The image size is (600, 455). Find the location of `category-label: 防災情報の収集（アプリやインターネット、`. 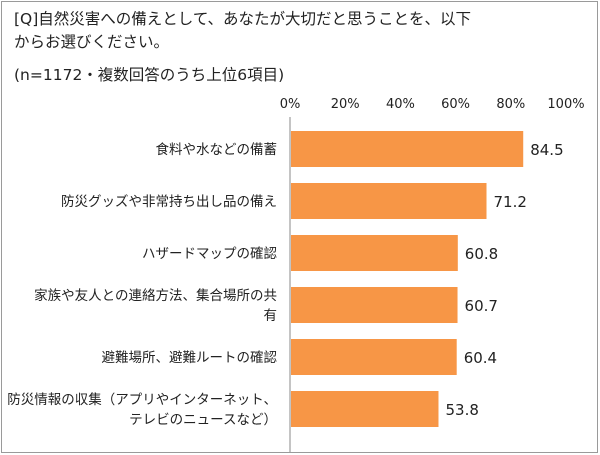

category-label: 防災情報の収集（アプリやインターネット、 is located at coordinates (142, 400).